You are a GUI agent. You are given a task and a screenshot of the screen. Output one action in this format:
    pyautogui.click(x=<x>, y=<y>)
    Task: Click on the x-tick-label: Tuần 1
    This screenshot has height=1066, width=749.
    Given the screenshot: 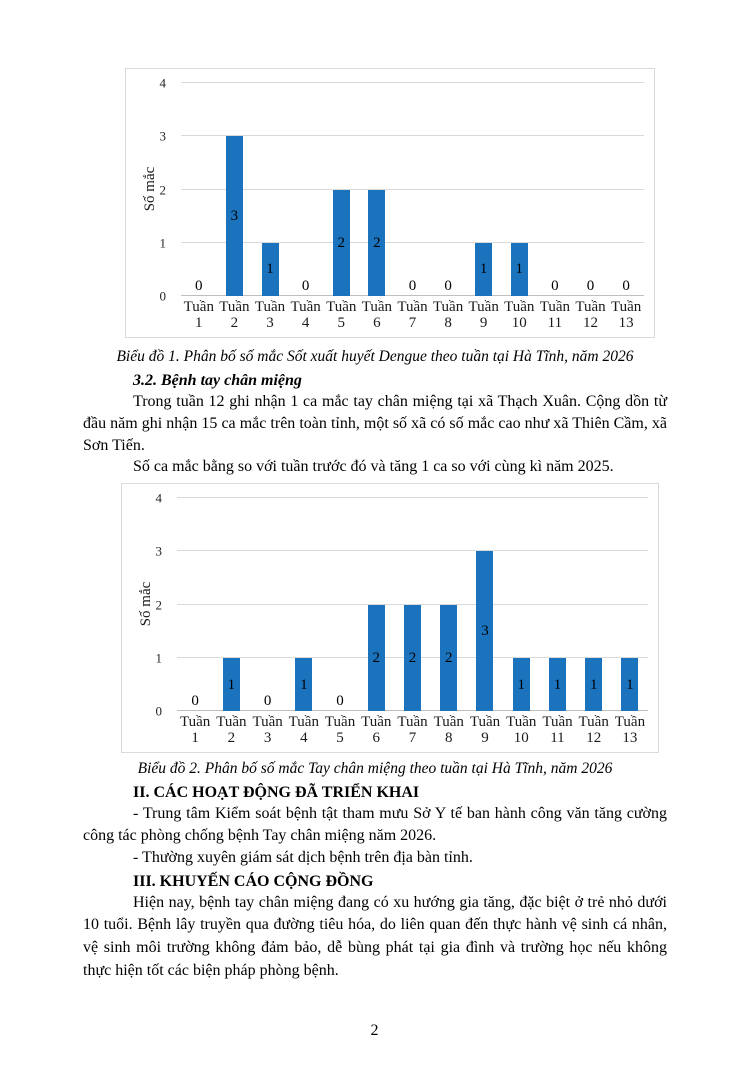 What is the action you would take?
    pyautogui.click(x=195, y=730)
    